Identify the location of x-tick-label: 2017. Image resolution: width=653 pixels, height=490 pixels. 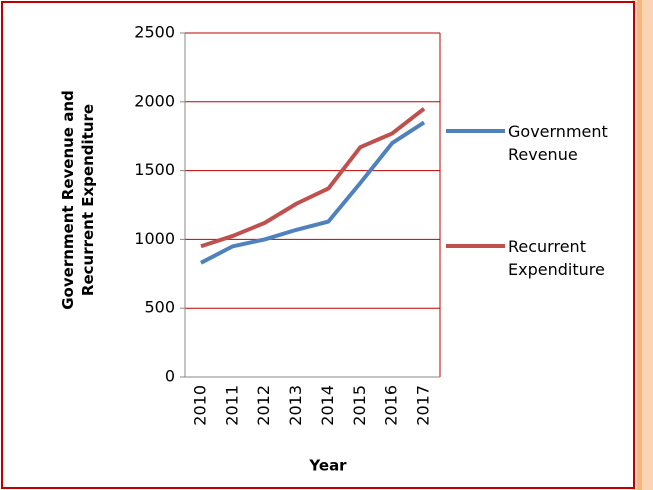
(423, 405).